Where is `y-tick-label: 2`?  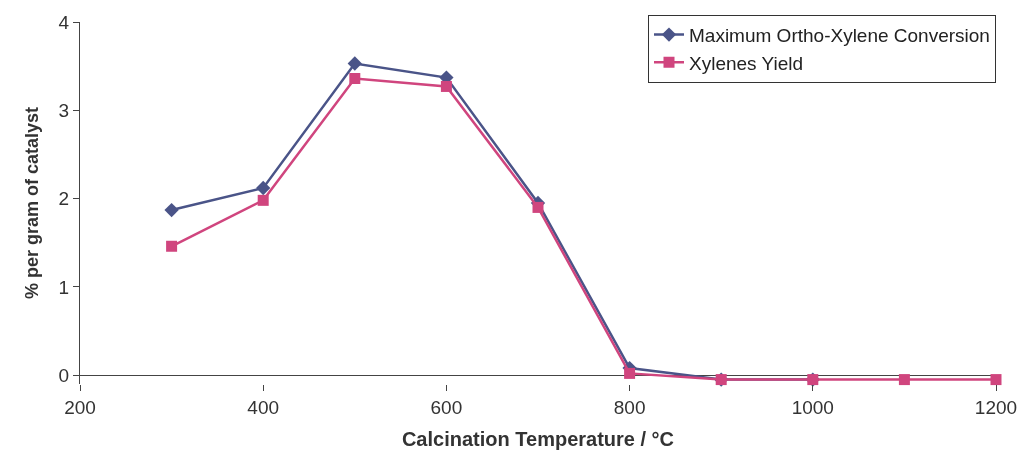
y-tick-label: 2 is located at coordinates (64, 199).